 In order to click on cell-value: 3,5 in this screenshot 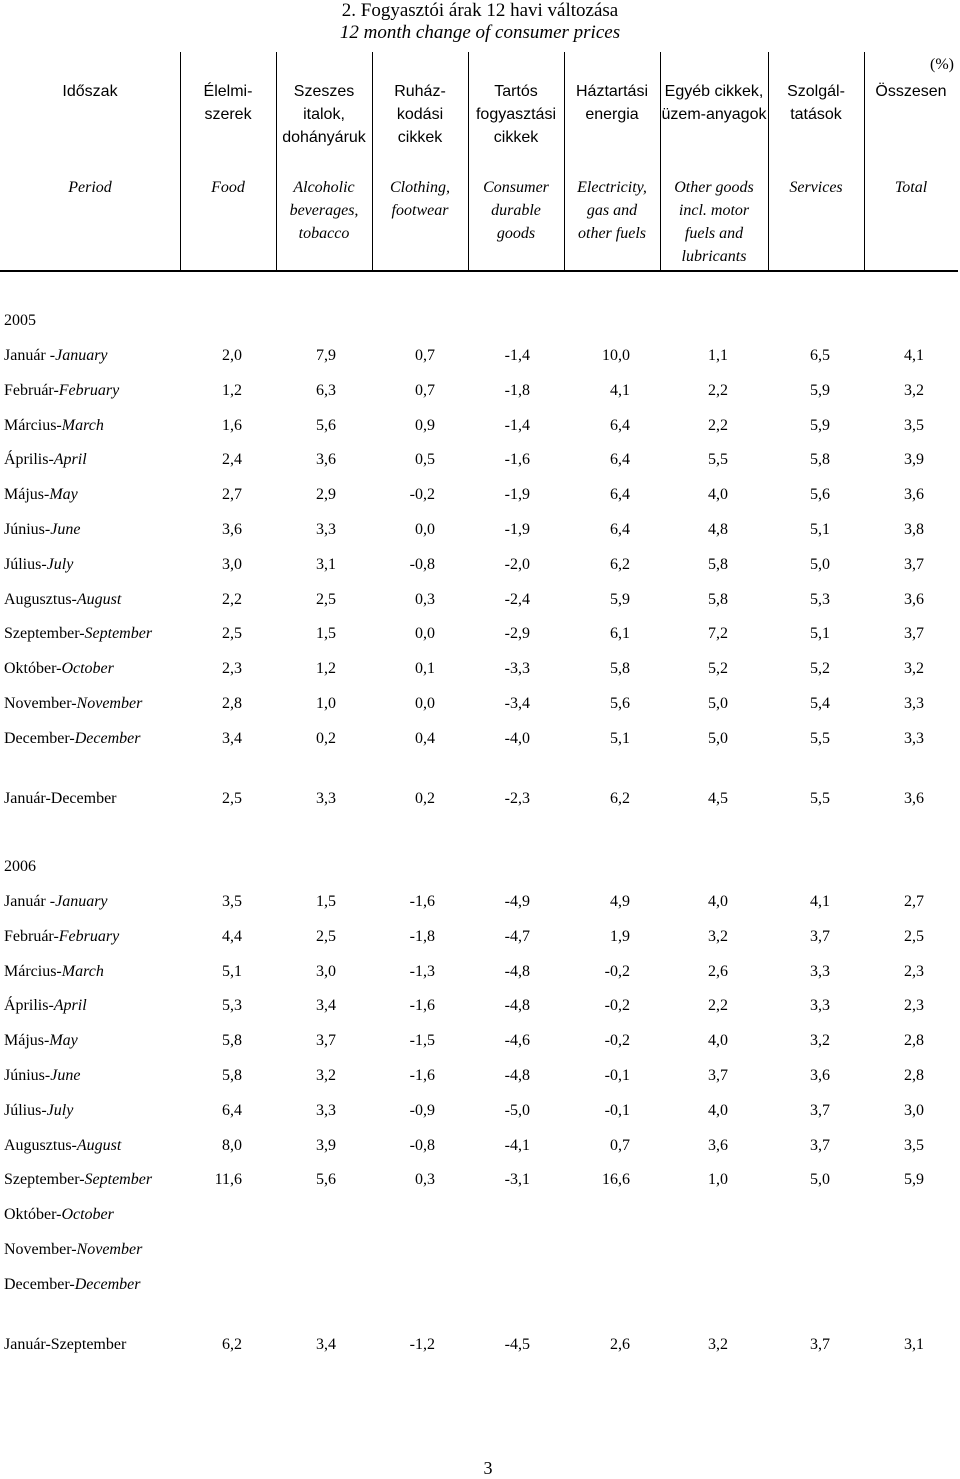, I will do `click(914, 425)`.